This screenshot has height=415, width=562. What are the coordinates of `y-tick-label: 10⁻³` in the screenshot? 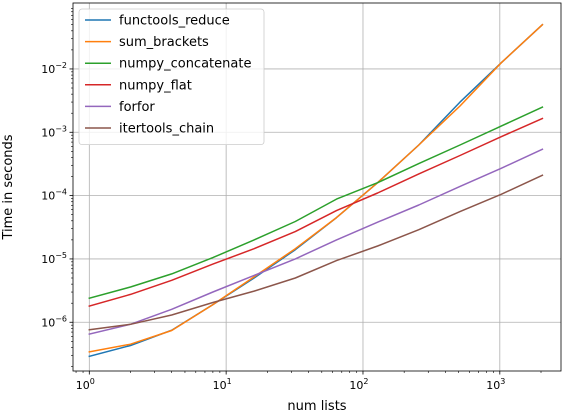 It's located at (54, 131).